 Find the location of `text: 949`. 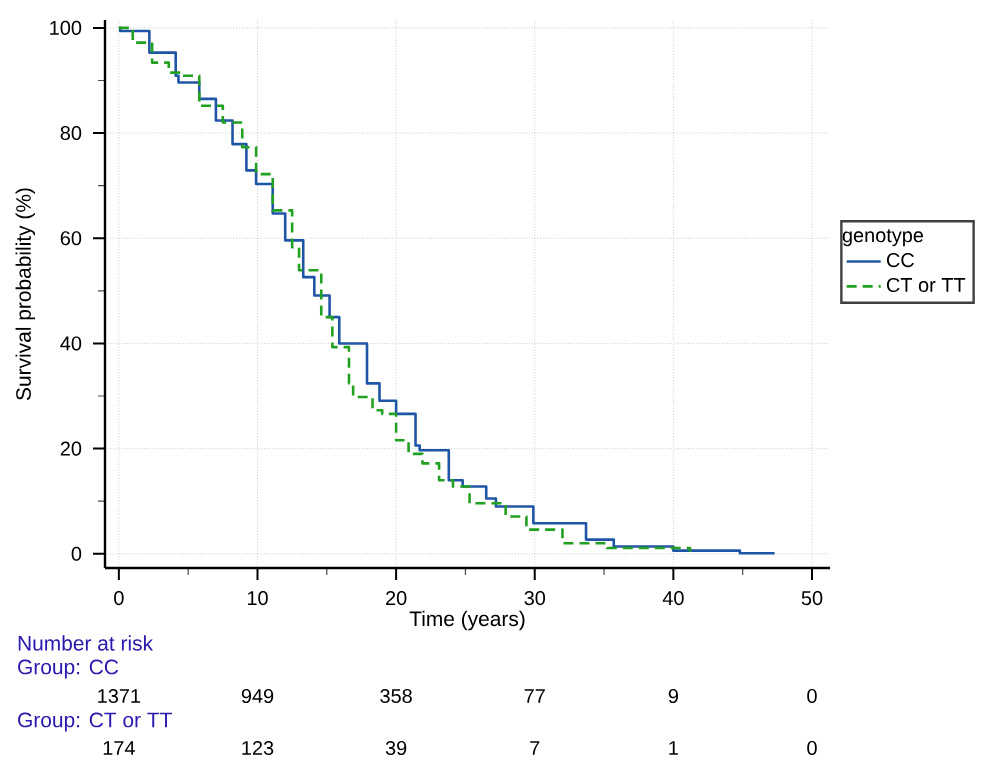

text: 949 is located at coordinates (257, 696).